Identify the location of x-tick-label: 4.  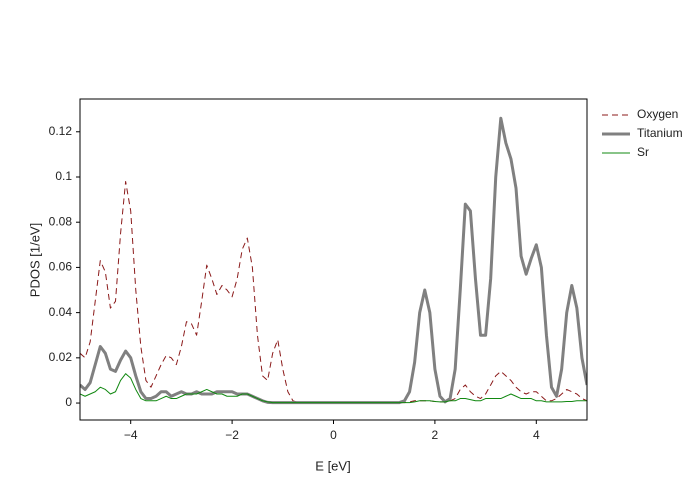
(536, 435).